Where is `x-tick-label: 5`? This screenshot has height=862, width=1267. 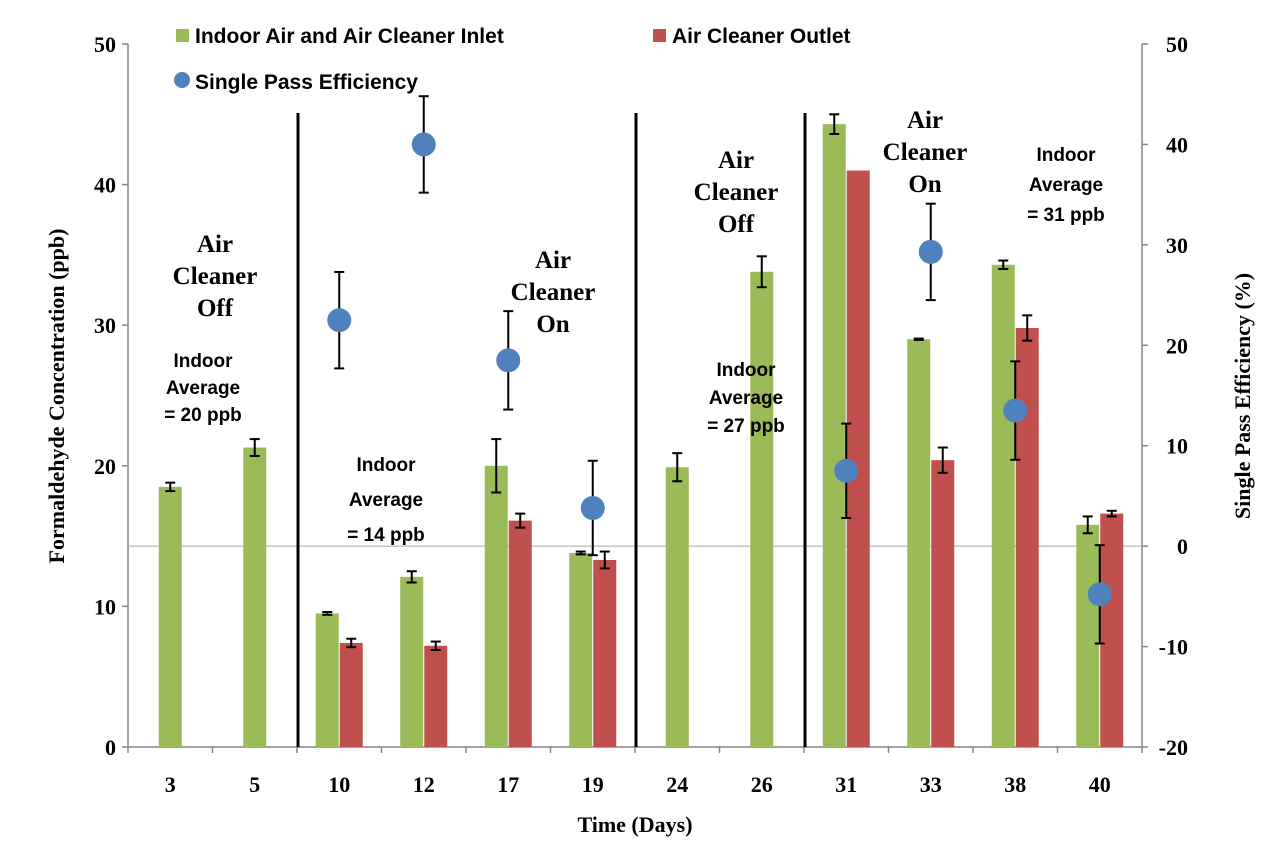
x-tick-label: 5 is located at coordinates (254, 784).